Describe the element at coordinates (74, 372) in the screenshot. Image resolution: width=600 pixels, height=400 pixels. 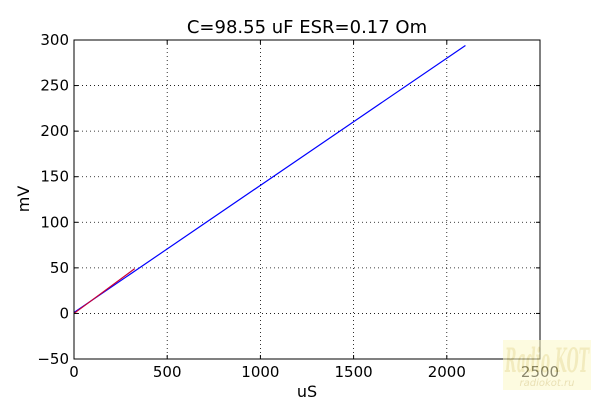
I see `x-tick-label: 0` at that location.